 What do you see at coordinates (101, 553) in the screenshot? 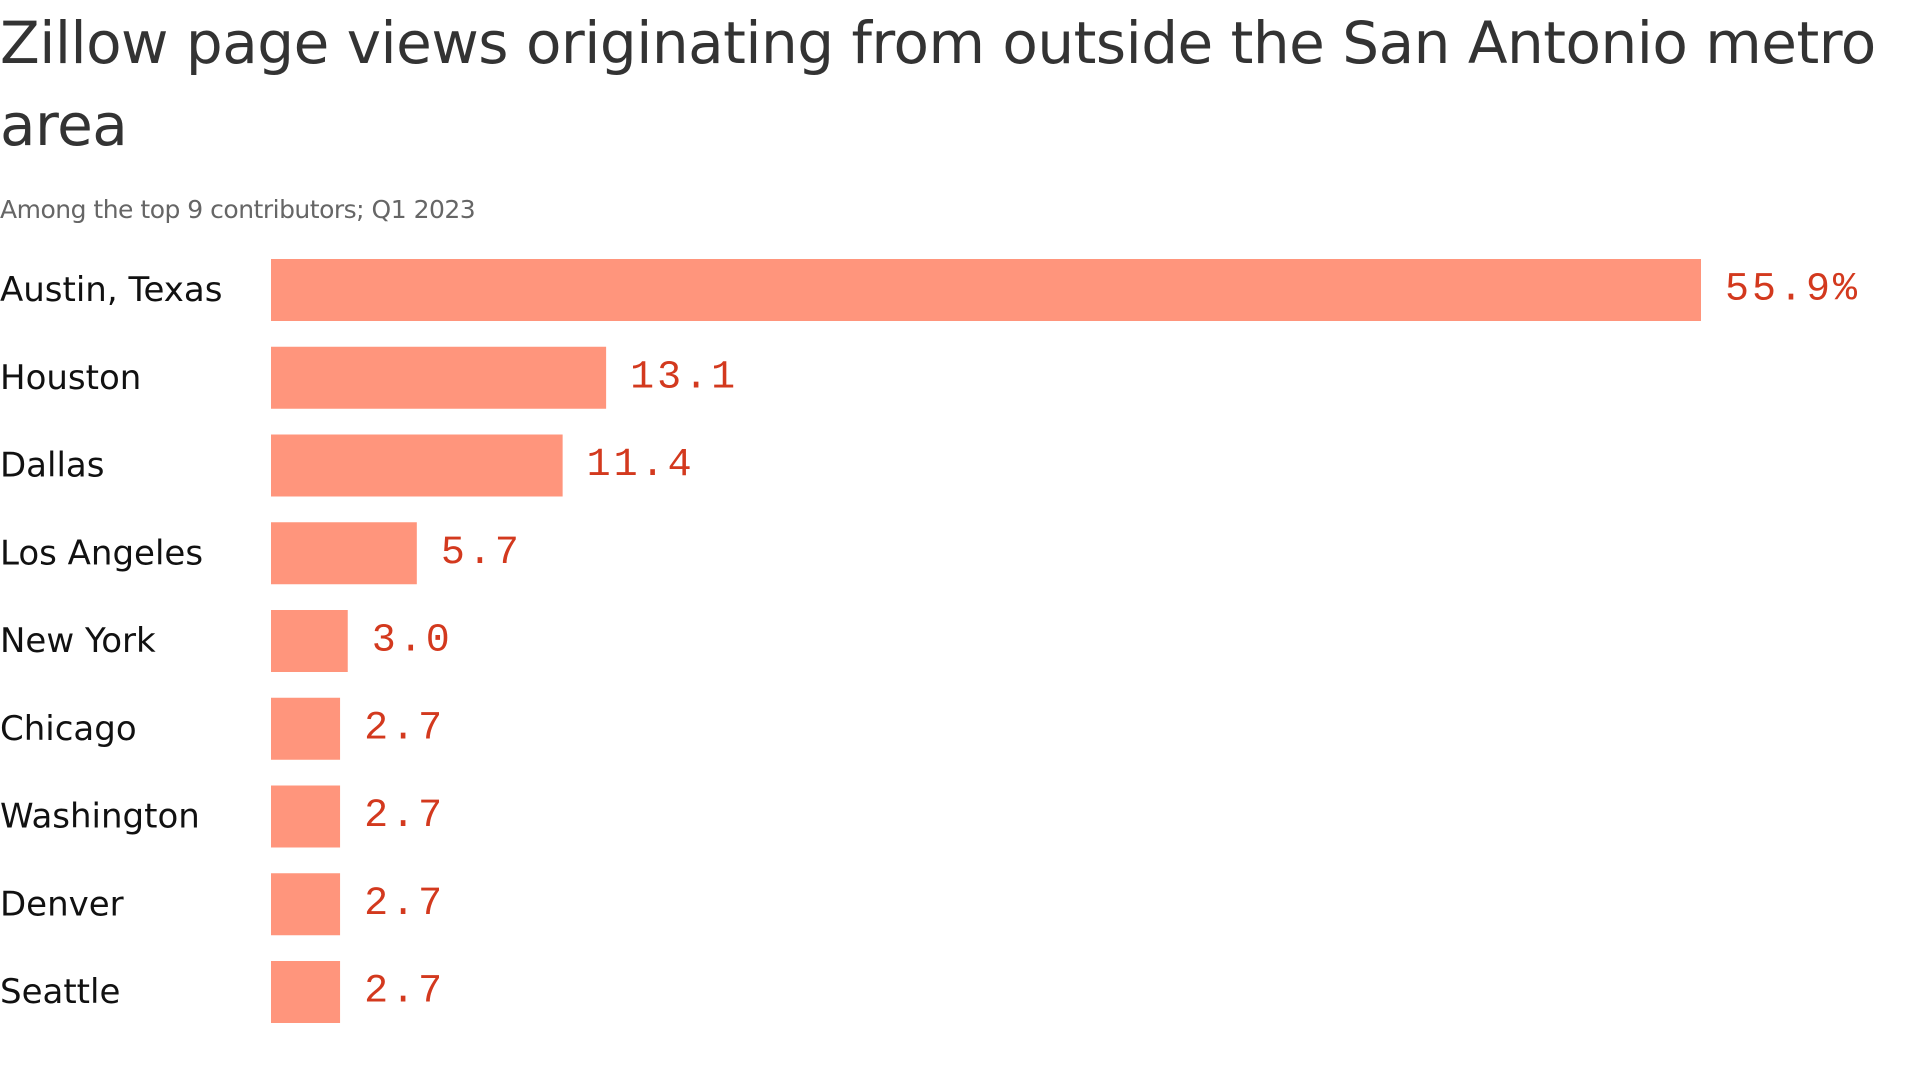
I see `category-label: Los Angeles` at bounding box center [101, 553].